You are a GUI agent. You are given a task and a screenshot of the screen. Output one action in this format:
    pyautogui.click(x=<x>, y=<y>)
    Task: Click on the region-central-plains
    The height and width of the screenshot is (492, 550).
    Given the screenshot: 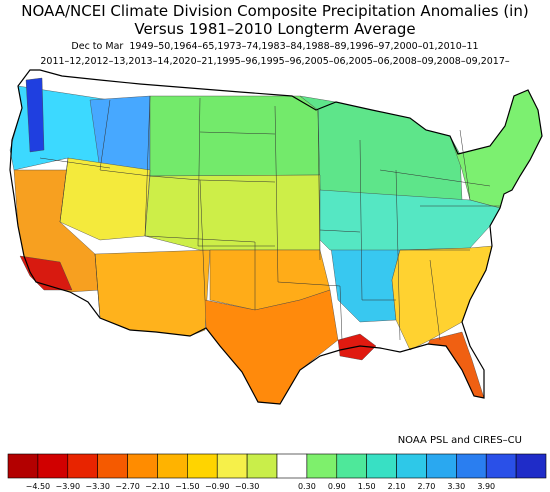 What is the action you would take?
    pyautogui.click(x=232, y=212)
    